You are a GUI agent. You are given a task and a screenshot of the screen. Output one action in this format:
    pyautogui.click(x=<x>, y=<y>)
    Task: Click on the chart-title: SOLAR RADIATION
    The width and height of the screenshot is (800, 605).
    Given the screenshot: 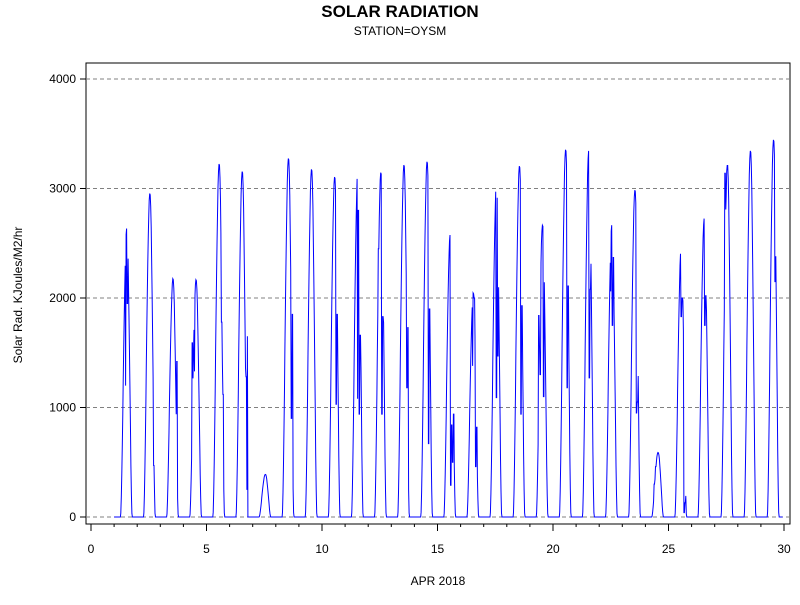 What is the action you would take?
    pyautogui.click(x=399, y=11)
    